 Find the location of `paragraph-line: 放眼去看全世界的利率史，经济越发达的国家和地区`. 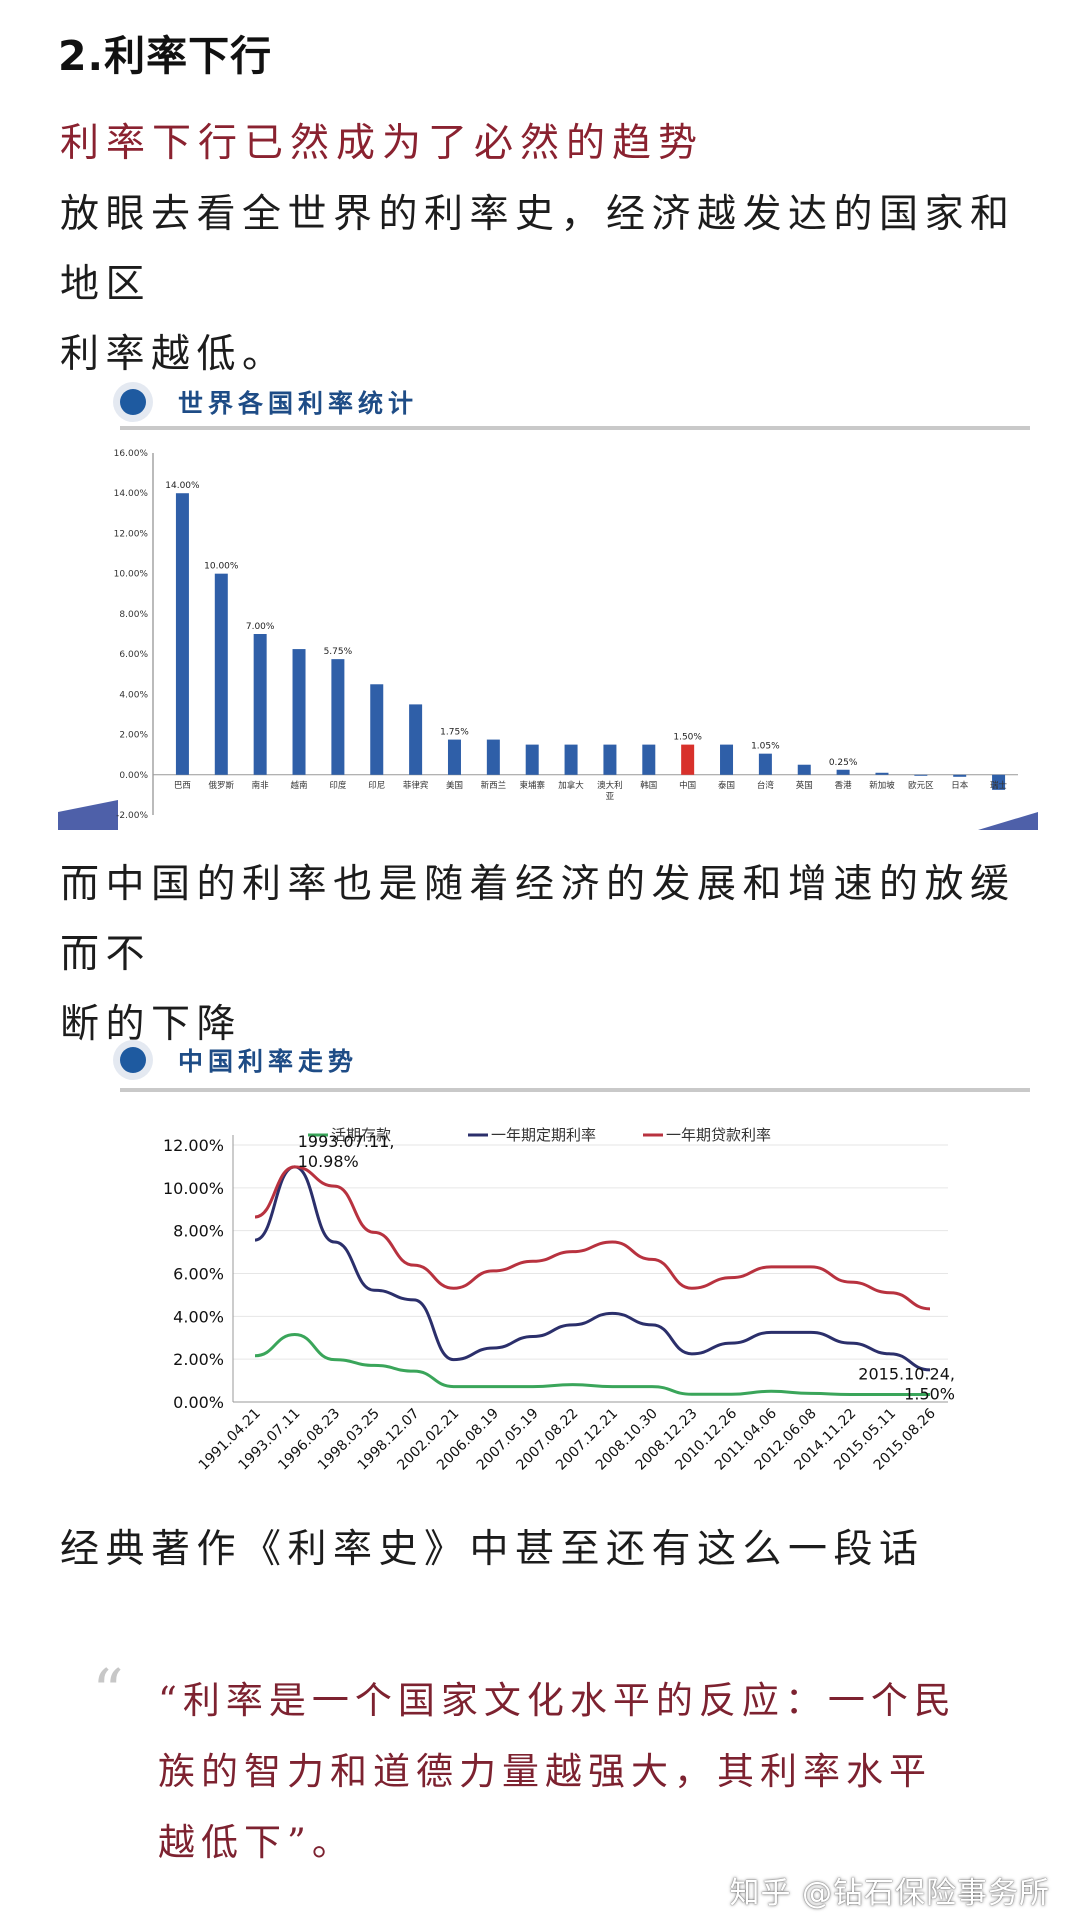

paragraph-line: 放眼去看全世界的利率史，经济越发达的国家和地区 is located at coordinates (538, 249).